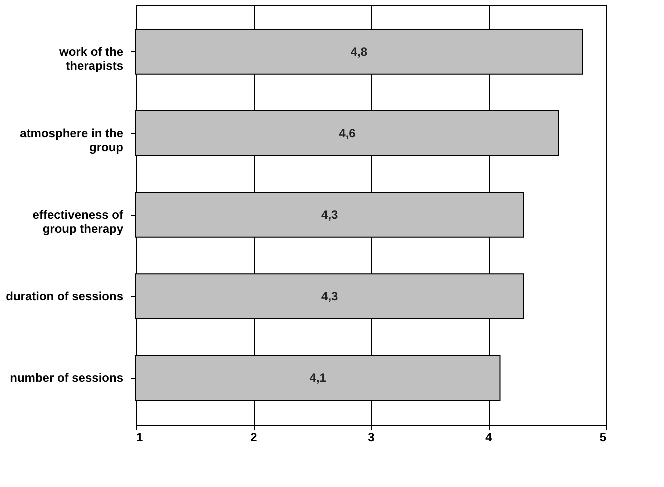 The width and height of the screenshot is (664, 487). Describe the element at coordinates (67, 378) in the screenshot. I see `y-tick-label: number of sessions` at that location.